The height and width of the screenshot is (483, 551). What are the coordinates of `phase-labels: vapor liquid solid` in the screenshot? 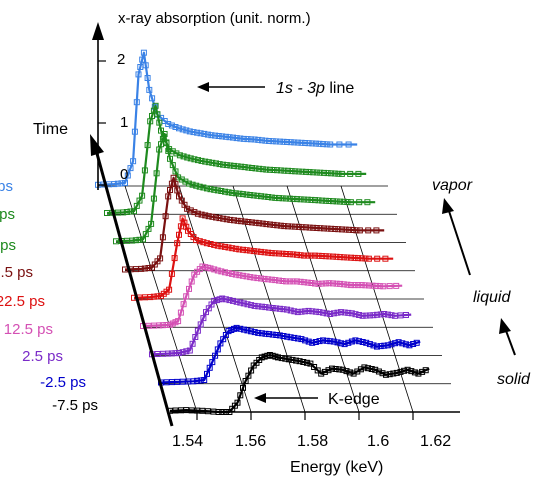 It's located at (481, 282).